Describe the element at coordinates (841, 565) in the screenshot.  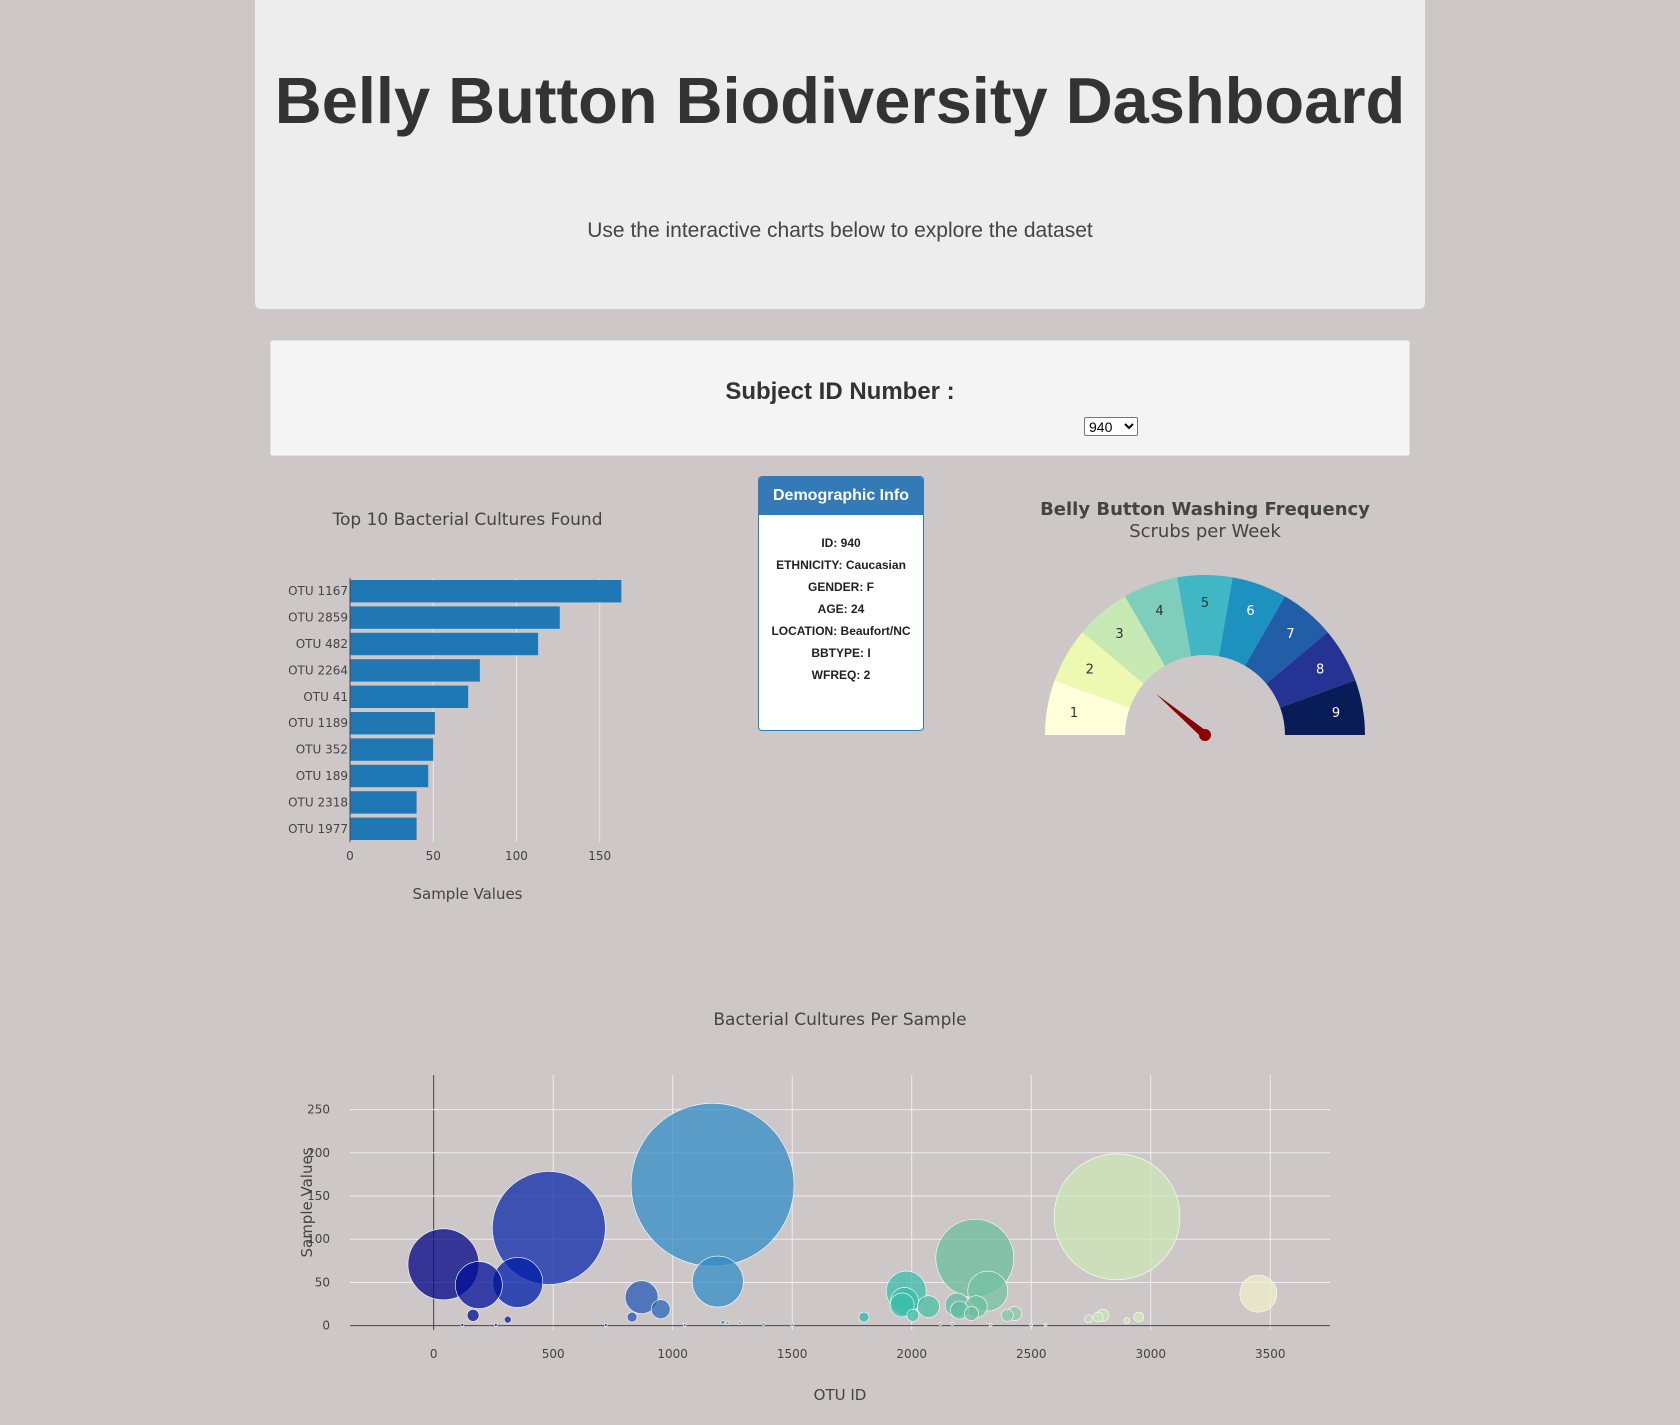
I see `demo-ethnicity: ETHNICITY: Caucasian` at that location.